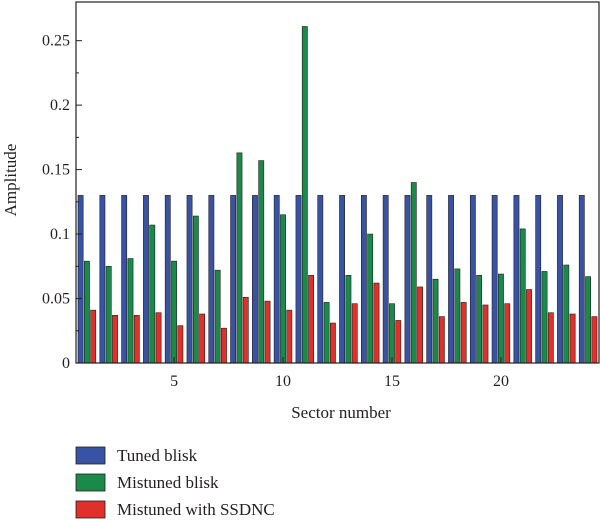  I want to click on legend-label-ssdnc: Mistuned with SSDNC, so click(196, 509).